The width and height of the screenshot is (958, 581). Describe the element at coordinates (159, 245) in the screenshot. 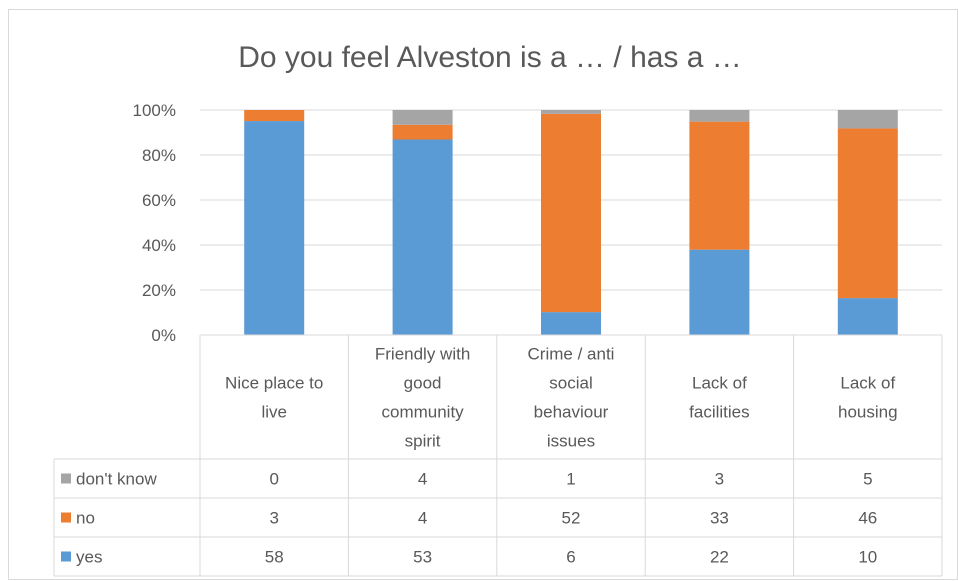

I see `y-tick-label: 40%` at that location.